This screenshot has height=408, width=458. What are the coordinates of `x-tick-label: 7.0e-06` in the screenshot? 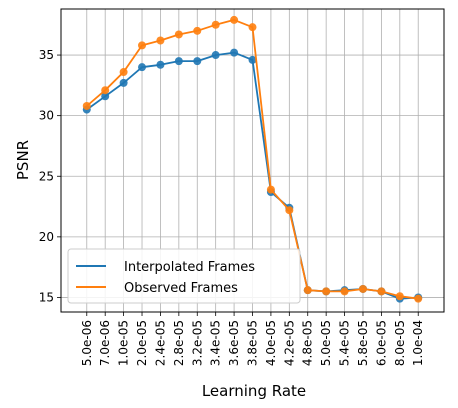 It's located at (105, 343).